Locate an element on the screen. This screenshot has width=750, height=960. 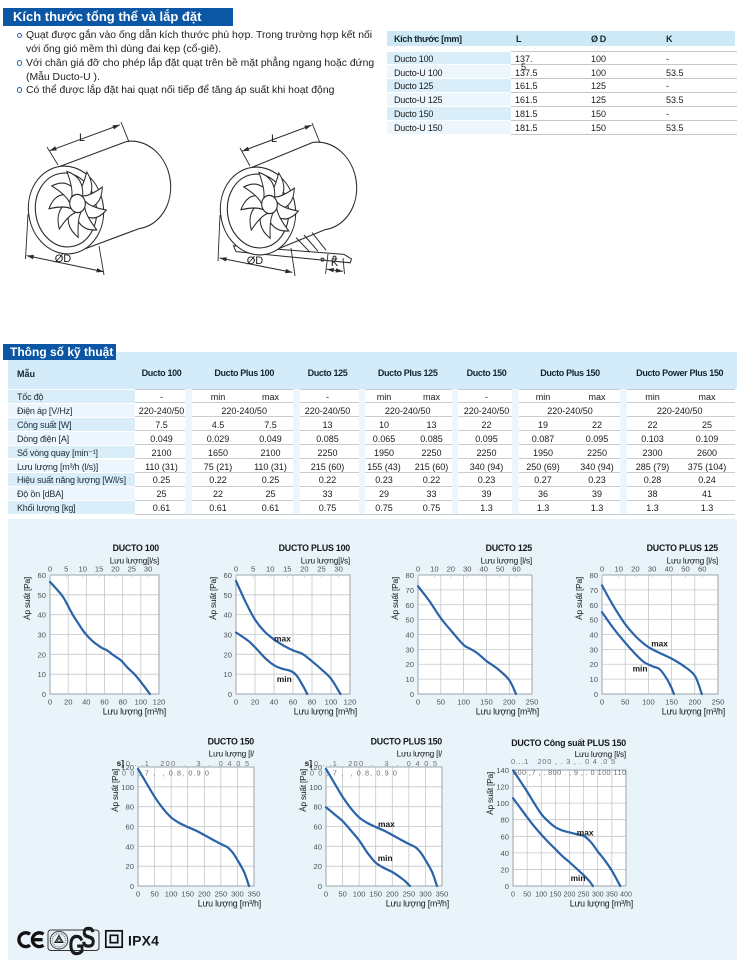
svg-text: 15 is located at coordinates (287, 569).